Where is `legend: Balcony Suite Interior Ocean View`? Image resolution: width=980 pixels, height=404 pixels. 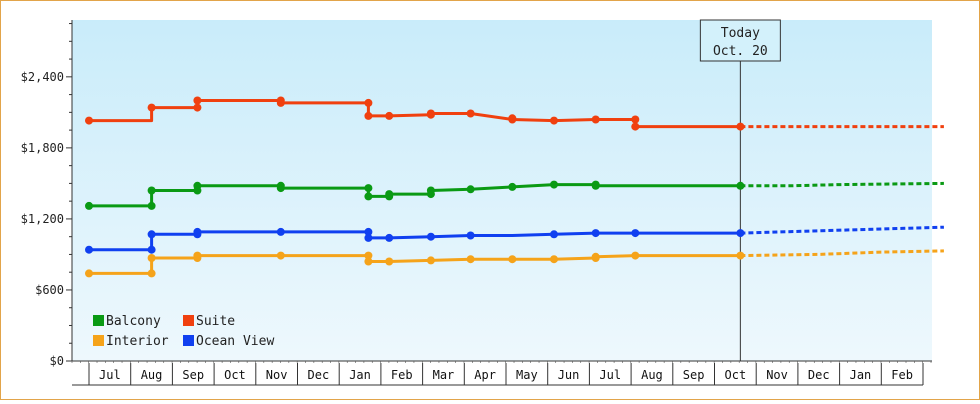 legend: Balcony Suite Interior Ocean View is located at coordinates (183, 331).